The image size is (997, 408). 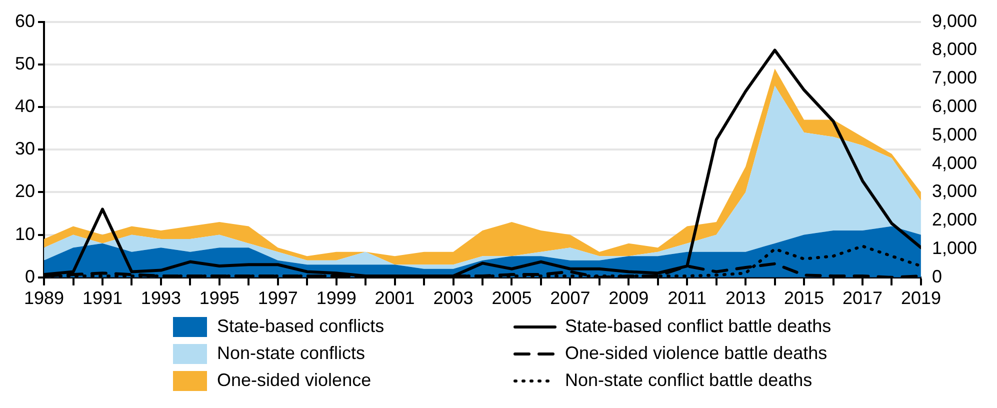 I want to click on y-tick-label: 50, so click(x=25, y=63).